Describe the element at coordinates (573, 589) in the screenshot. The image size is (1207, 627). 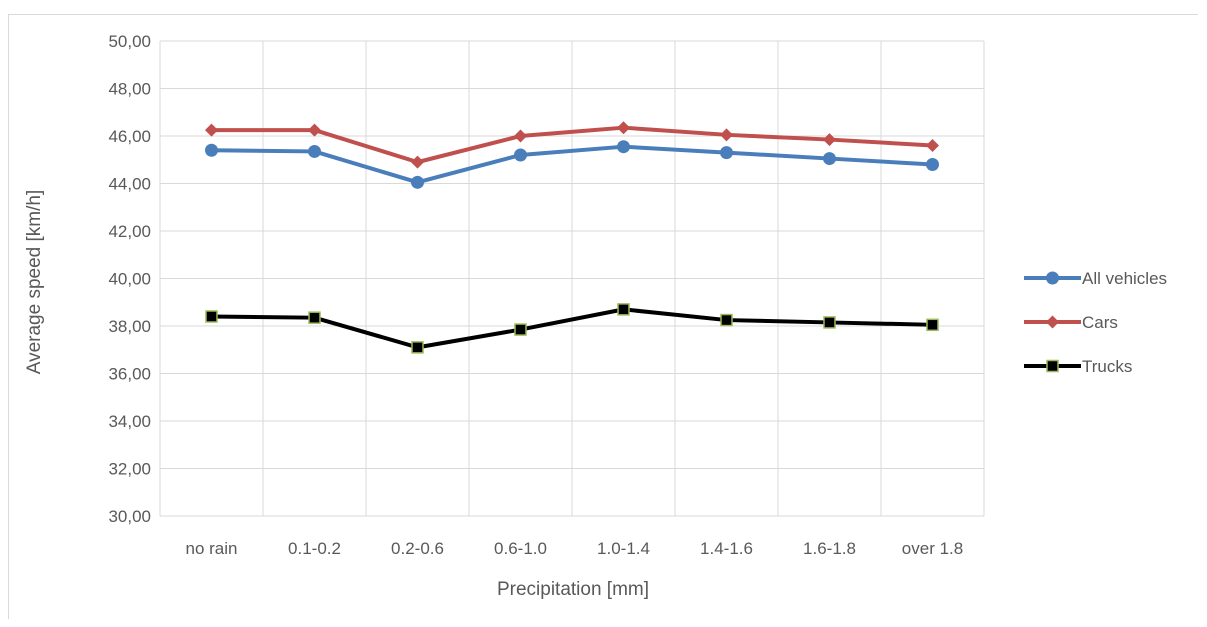
I see `x-axis-label: Precipitation [mm]` at that location.